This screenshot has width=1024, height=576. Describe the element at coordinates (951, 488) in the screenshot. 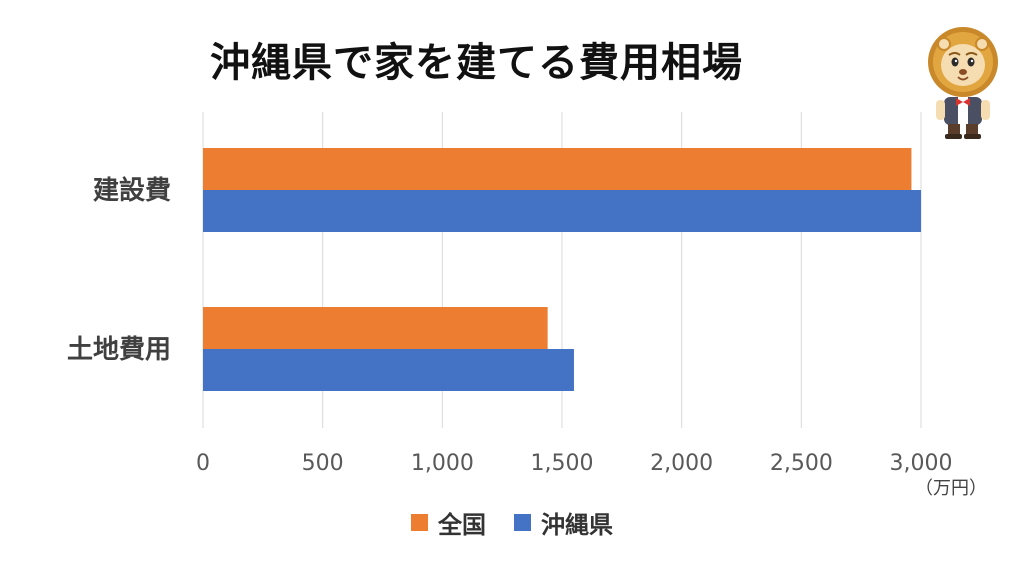

I see `unit-label: （万円）` at that location.